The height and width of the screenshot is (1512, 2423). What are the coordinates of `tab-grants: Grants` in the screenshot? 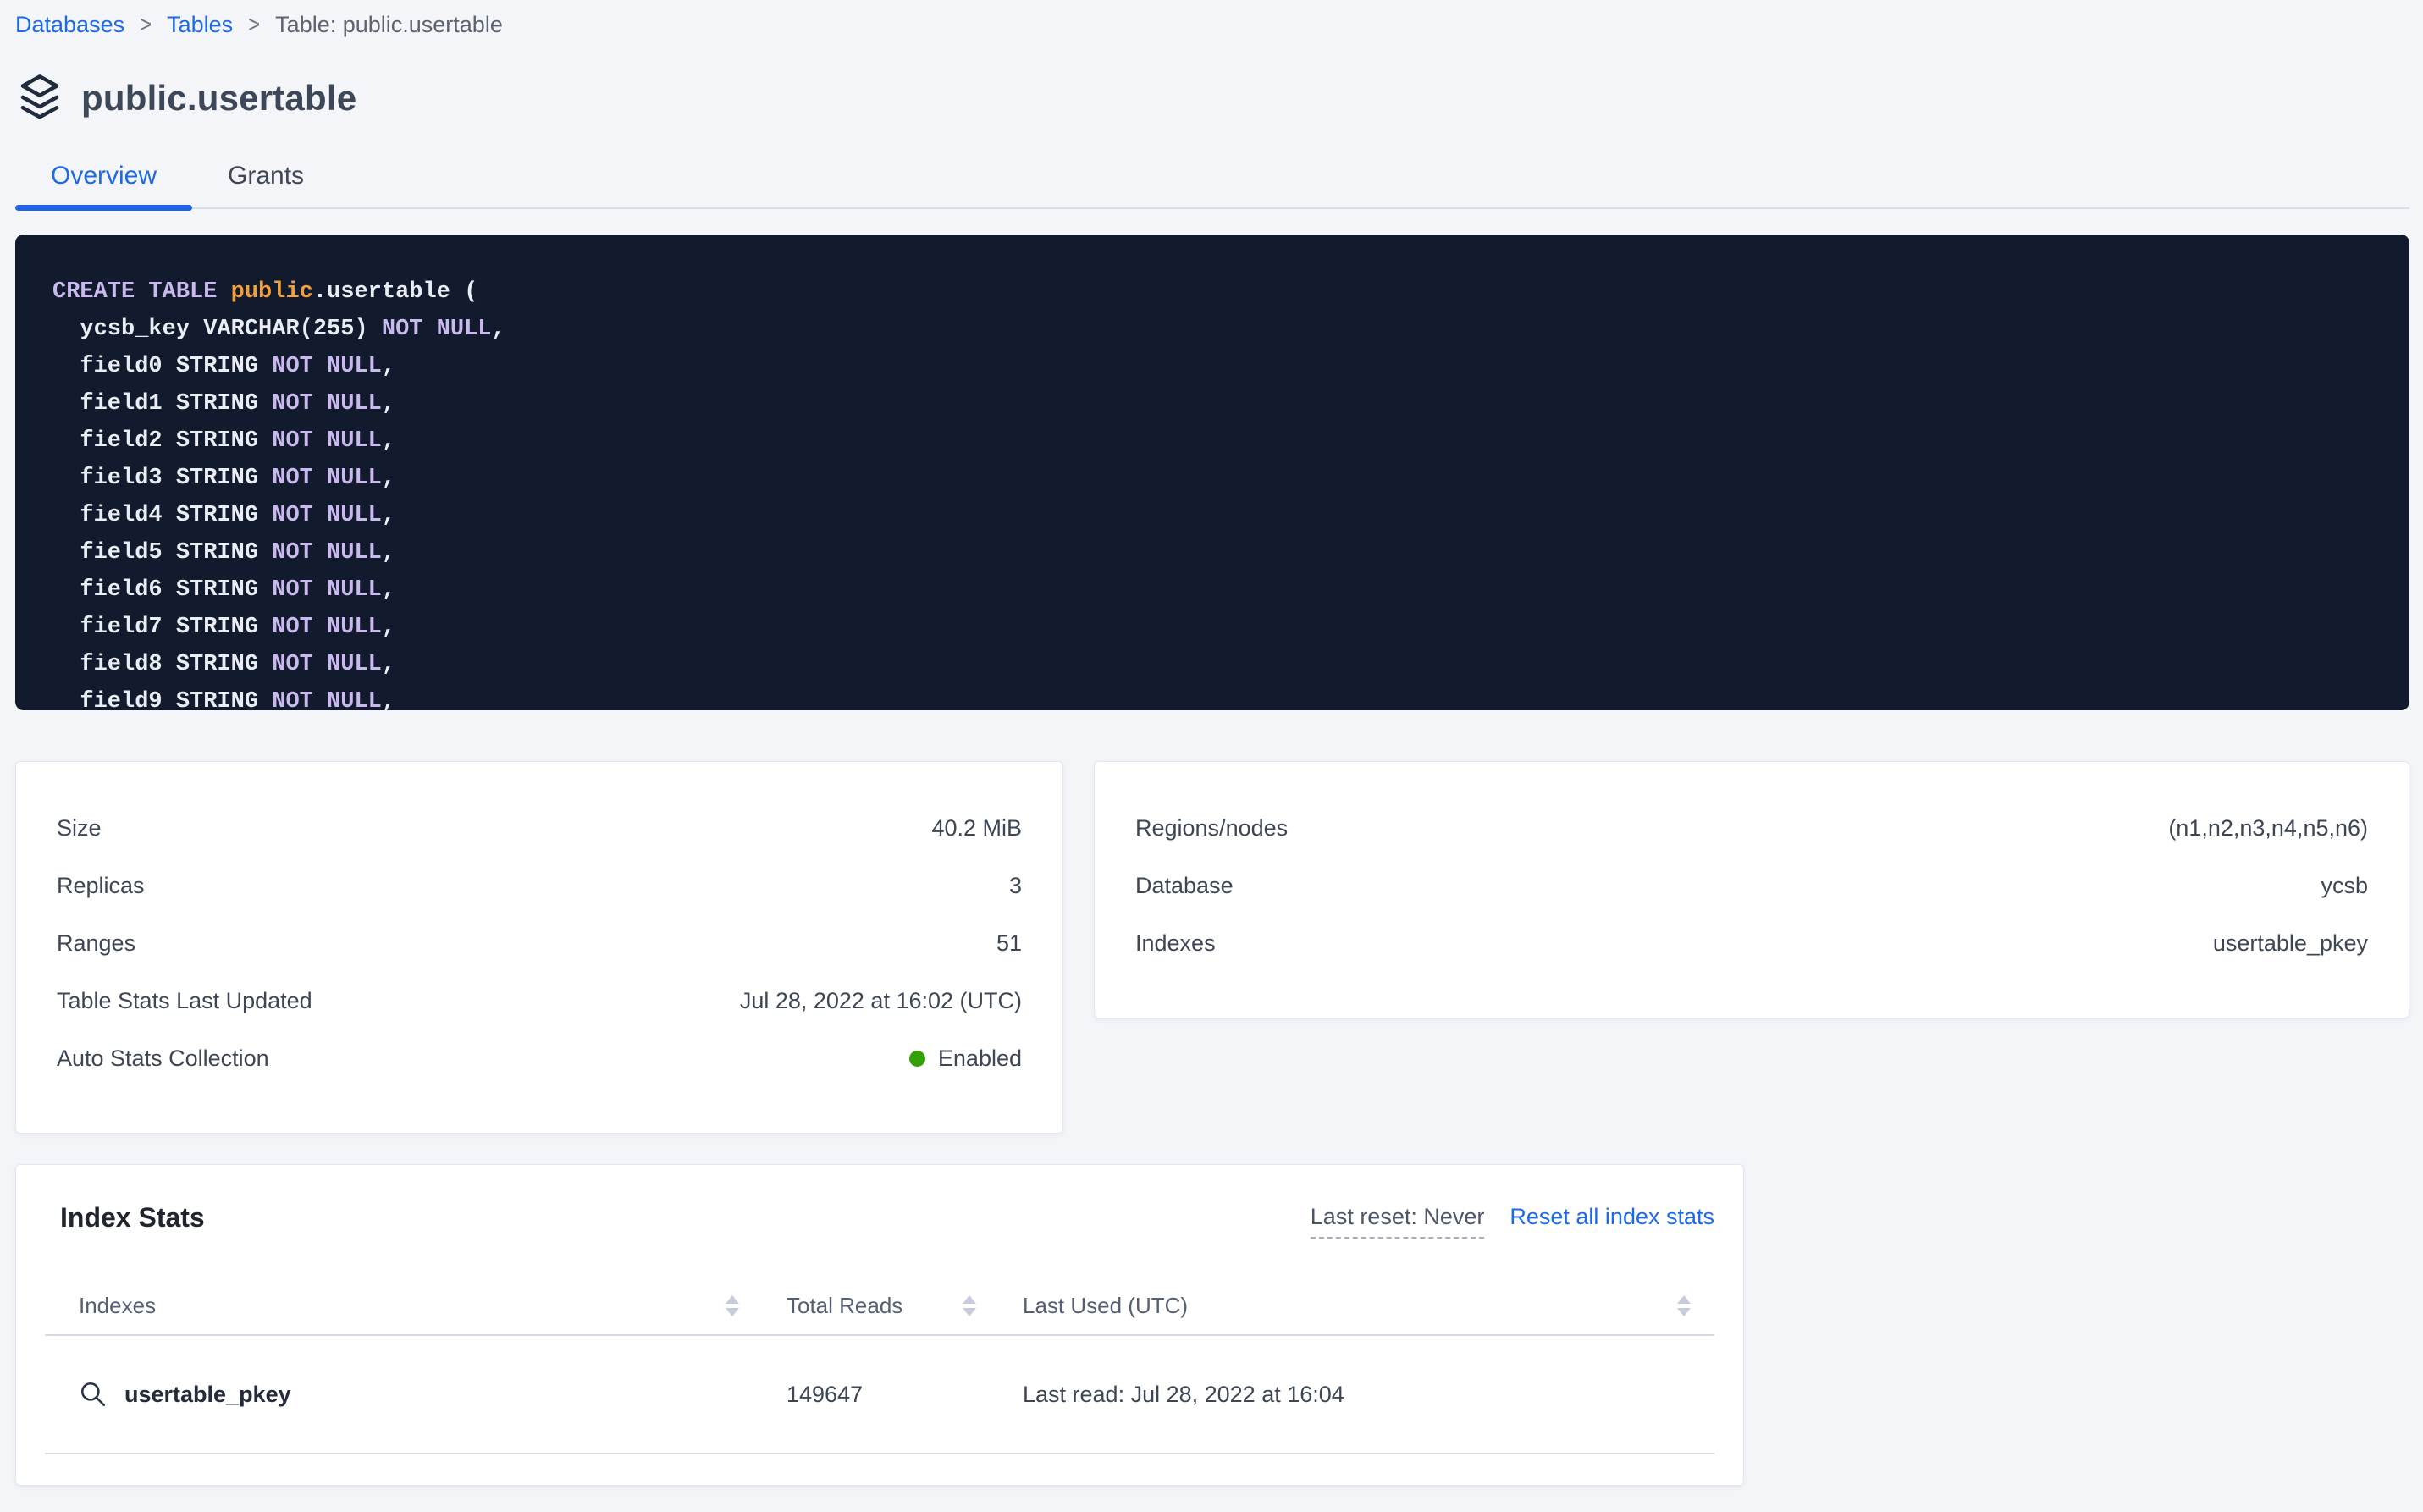 It's located at (266, 176).